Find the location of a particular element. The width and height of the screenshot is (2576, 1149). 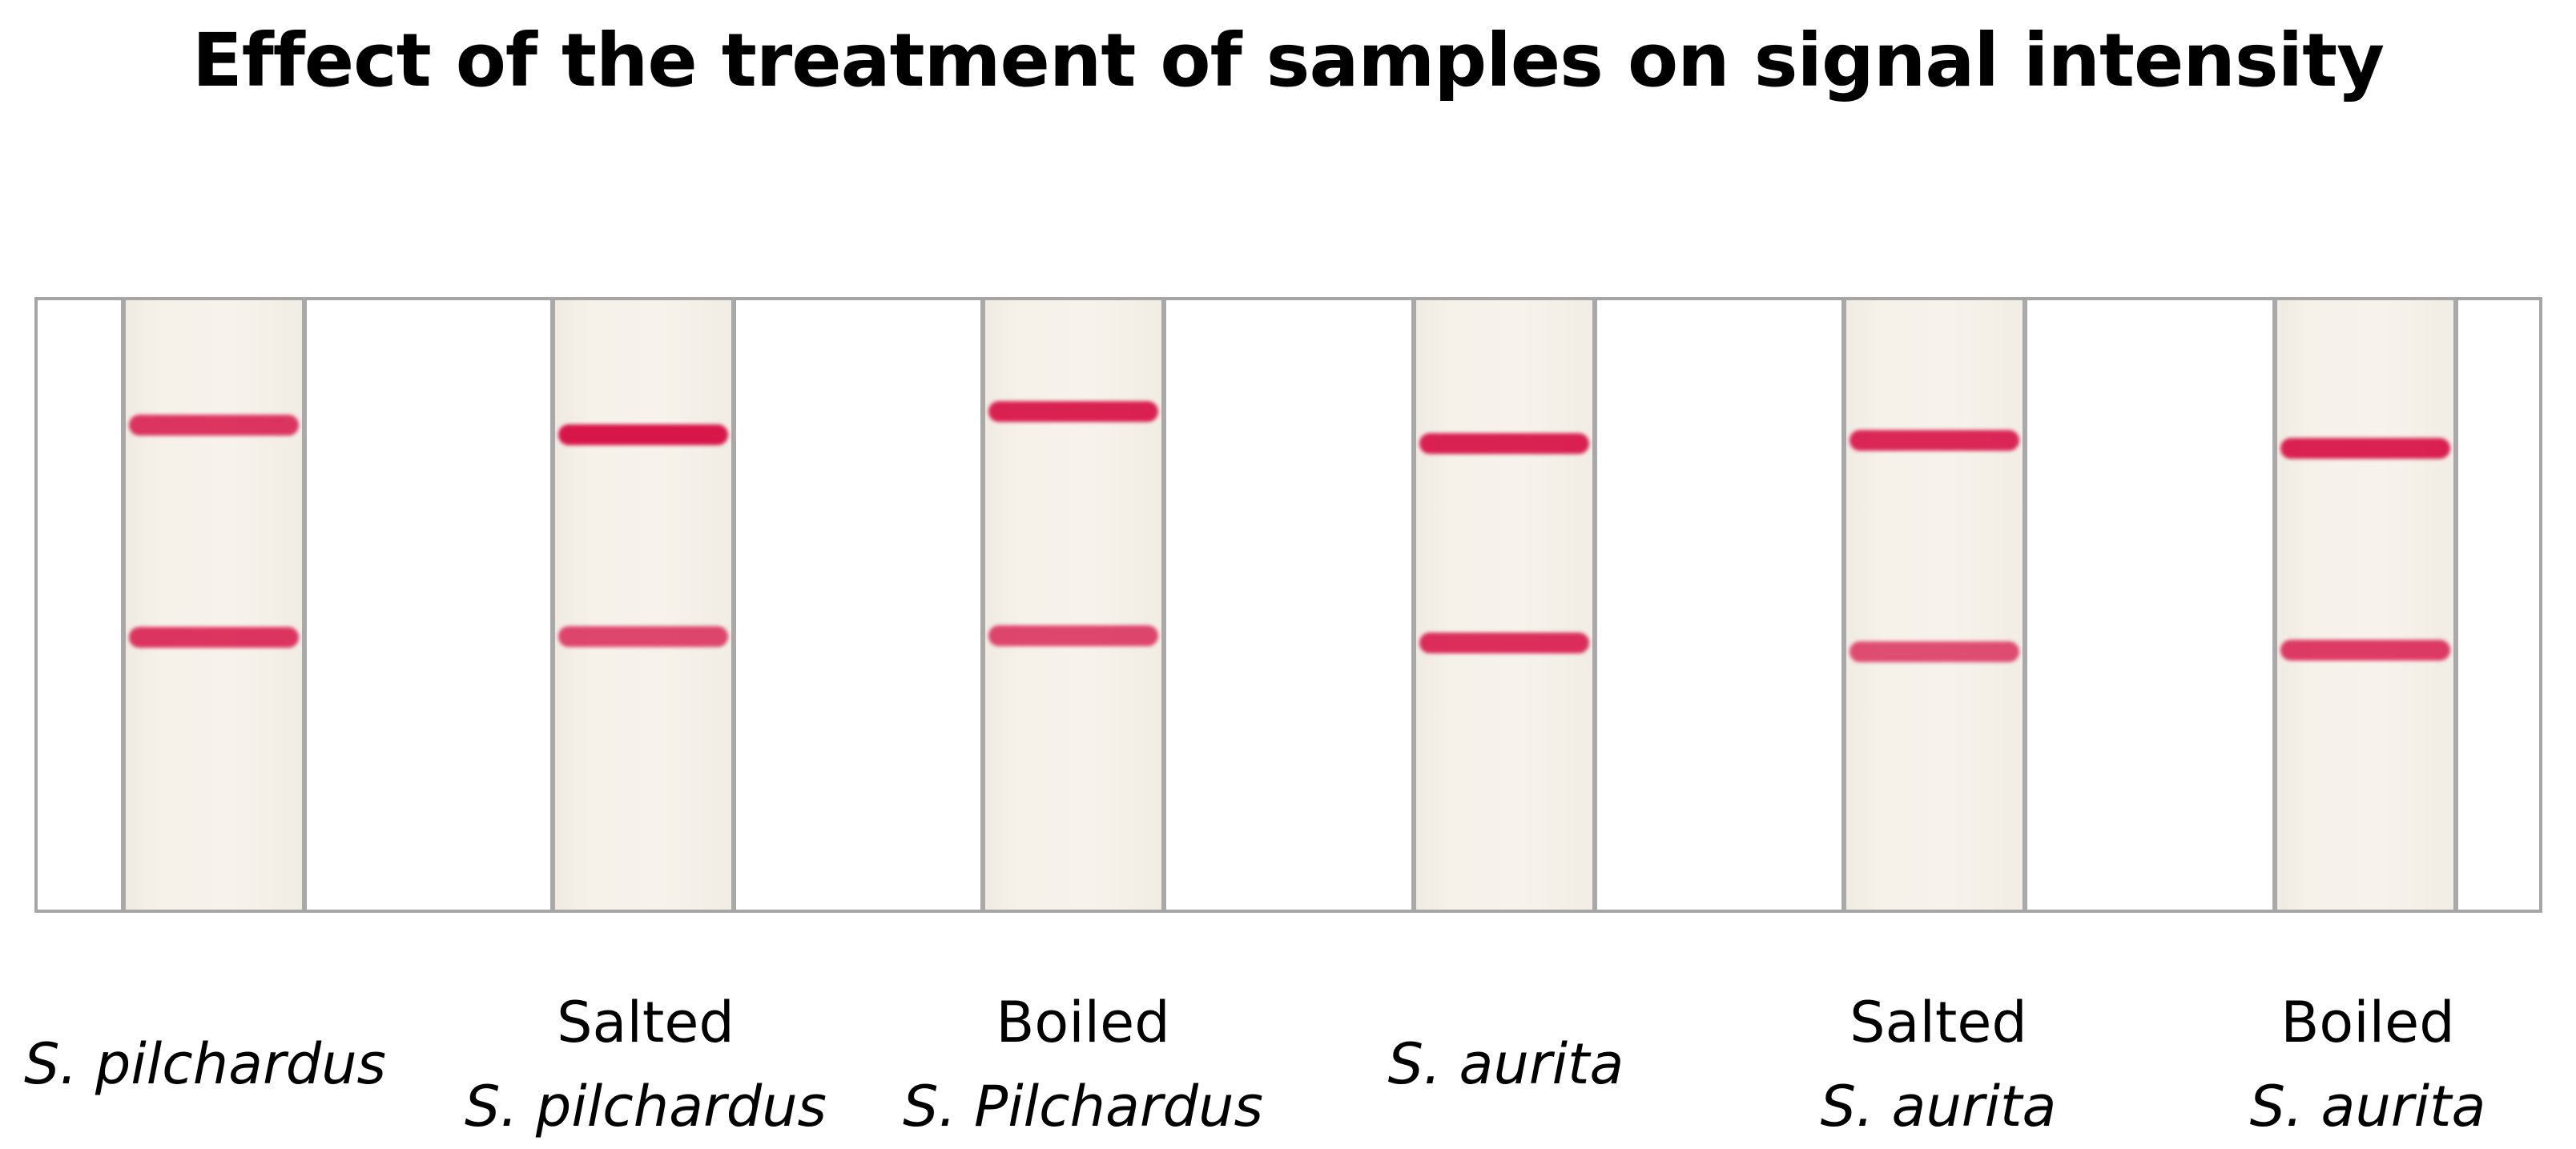

caption-strip-1: S. pilchardus is located at coordinates (205, 1064).